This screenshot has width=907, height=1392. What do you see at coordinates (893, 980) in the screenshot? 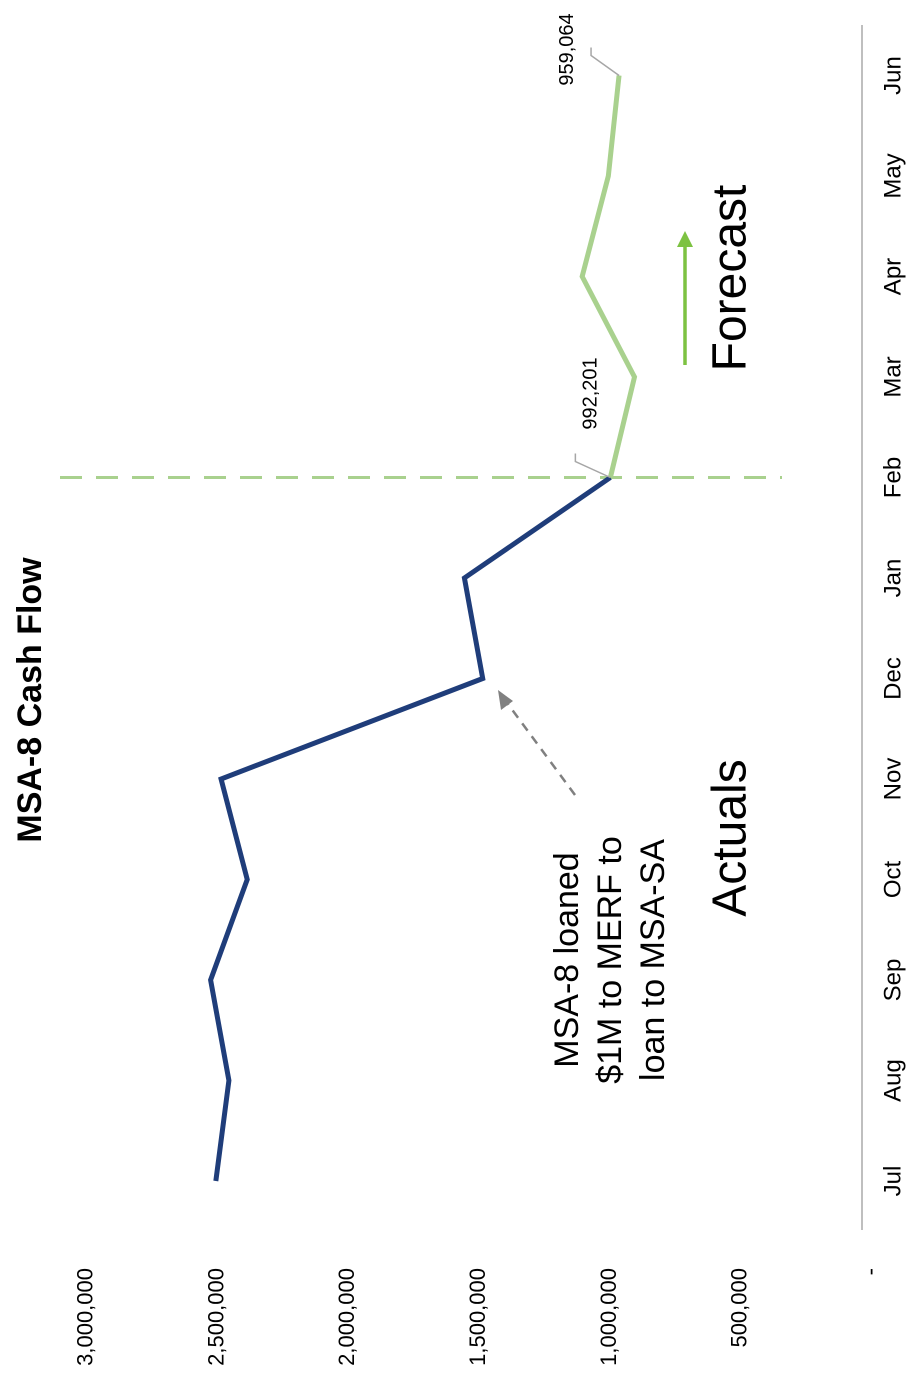
I see `x-tick-label: Sep` at bounding box center [893, 980].